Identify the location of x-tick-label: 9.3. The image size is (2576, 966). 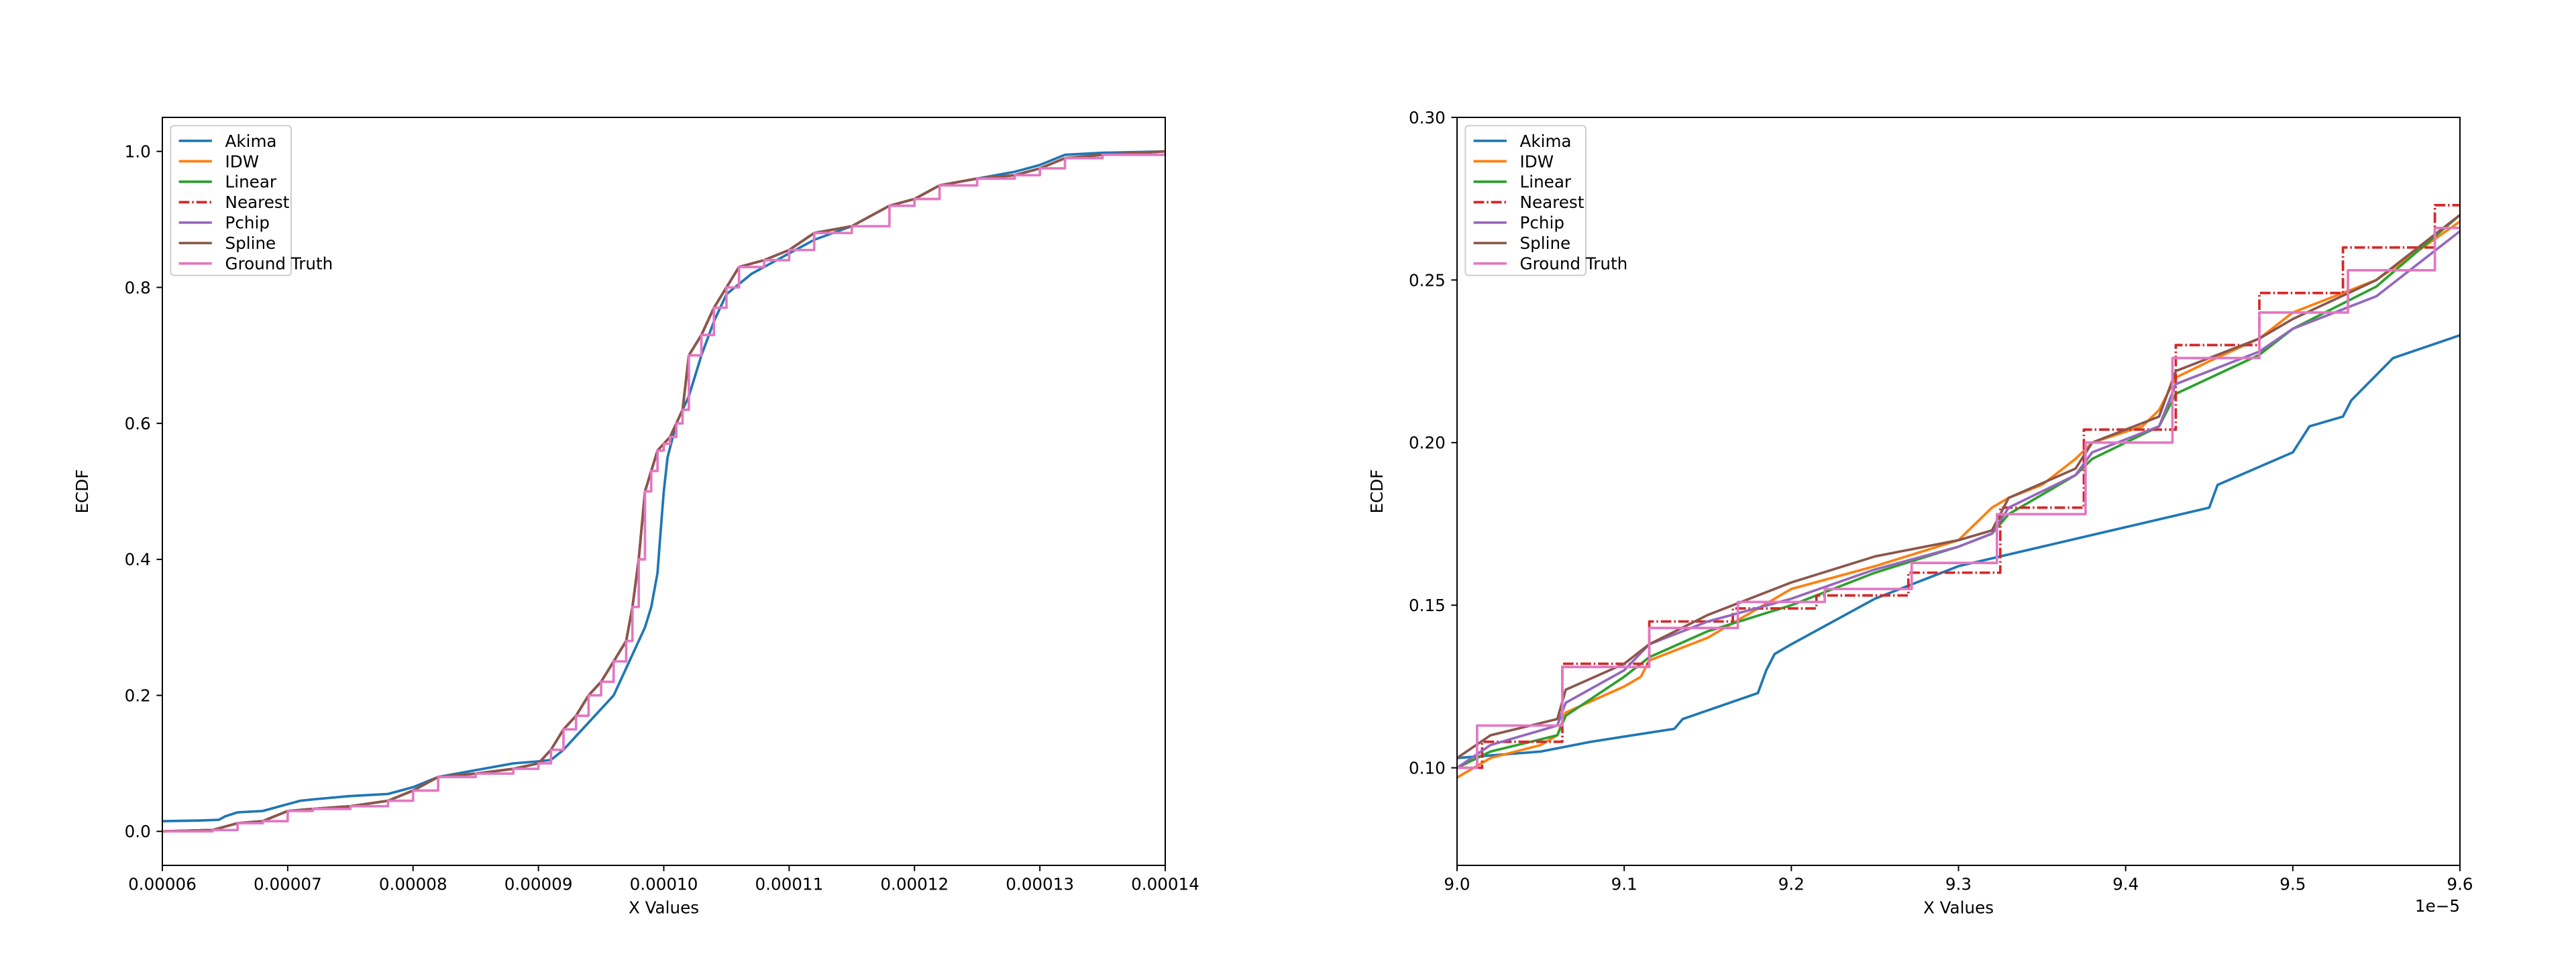
(1958, 884).